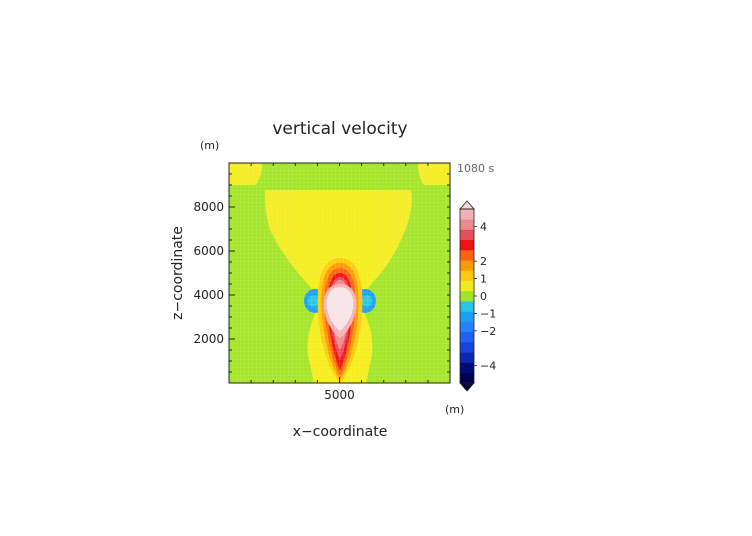 The image size is (752, 536). Describe the element at coordinates (340, 309) in the screenshot. I see `updraft-core-max` at that location.